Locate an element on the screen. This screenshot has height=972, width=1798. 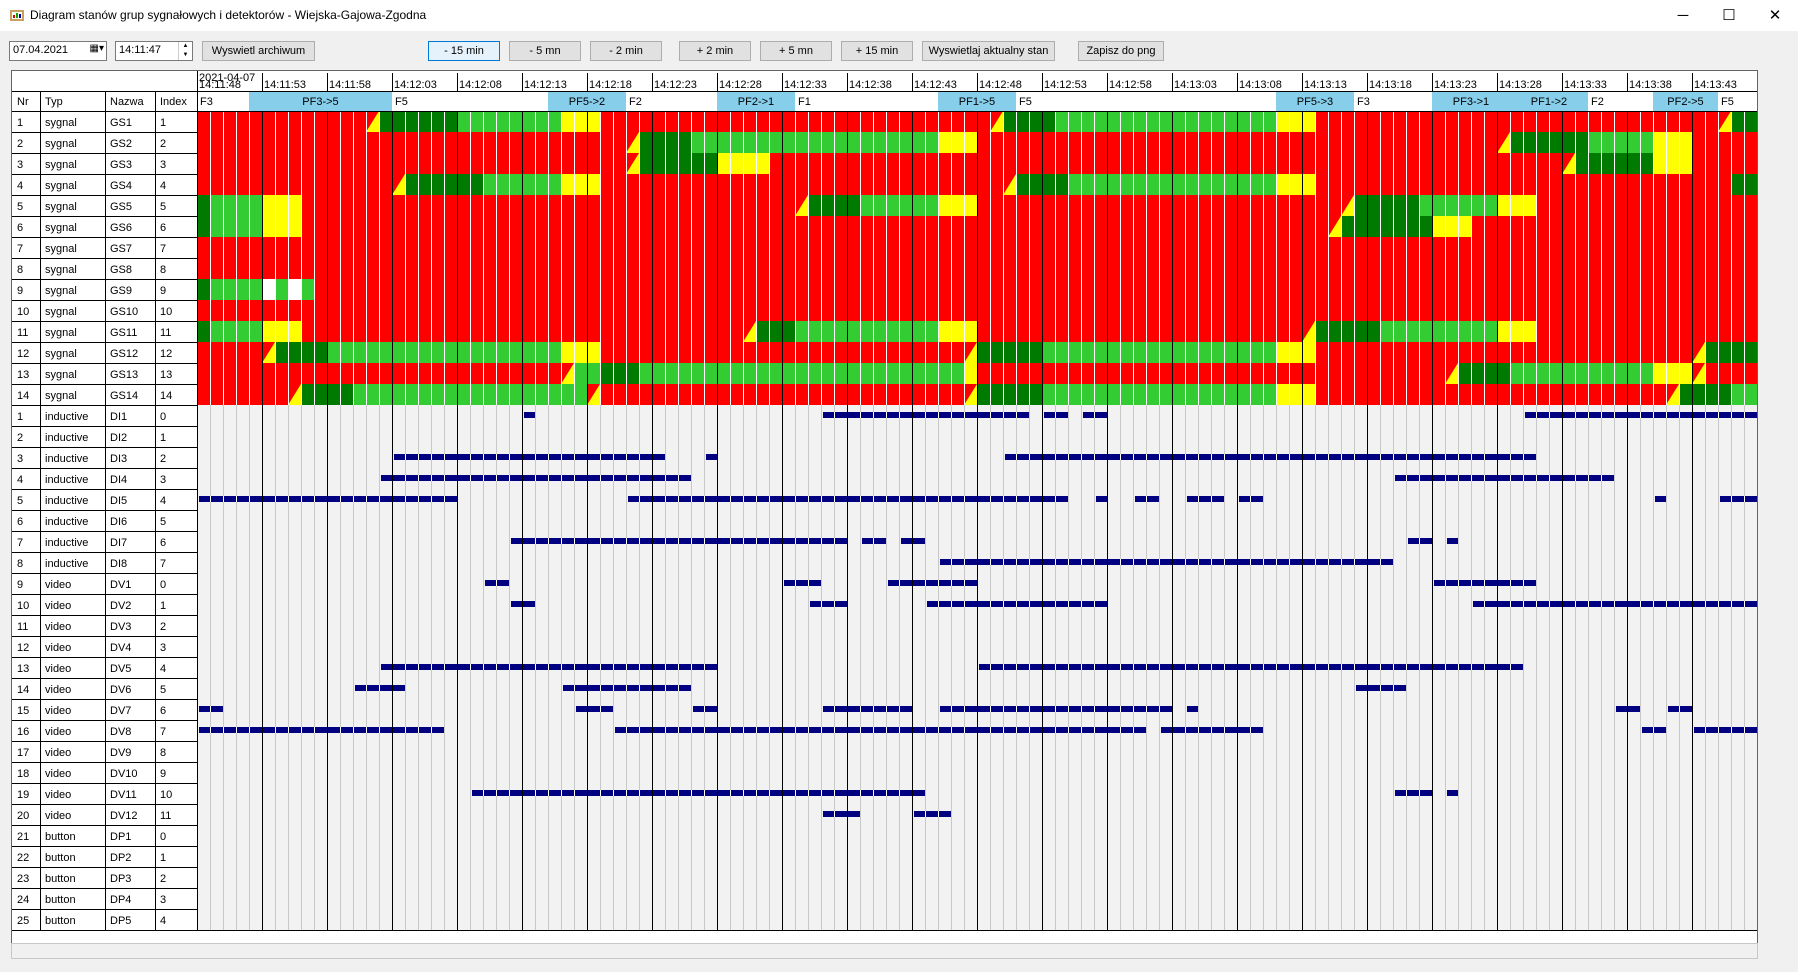
plus-2-min-button: + 2 min is located at coordinates (715, 51).